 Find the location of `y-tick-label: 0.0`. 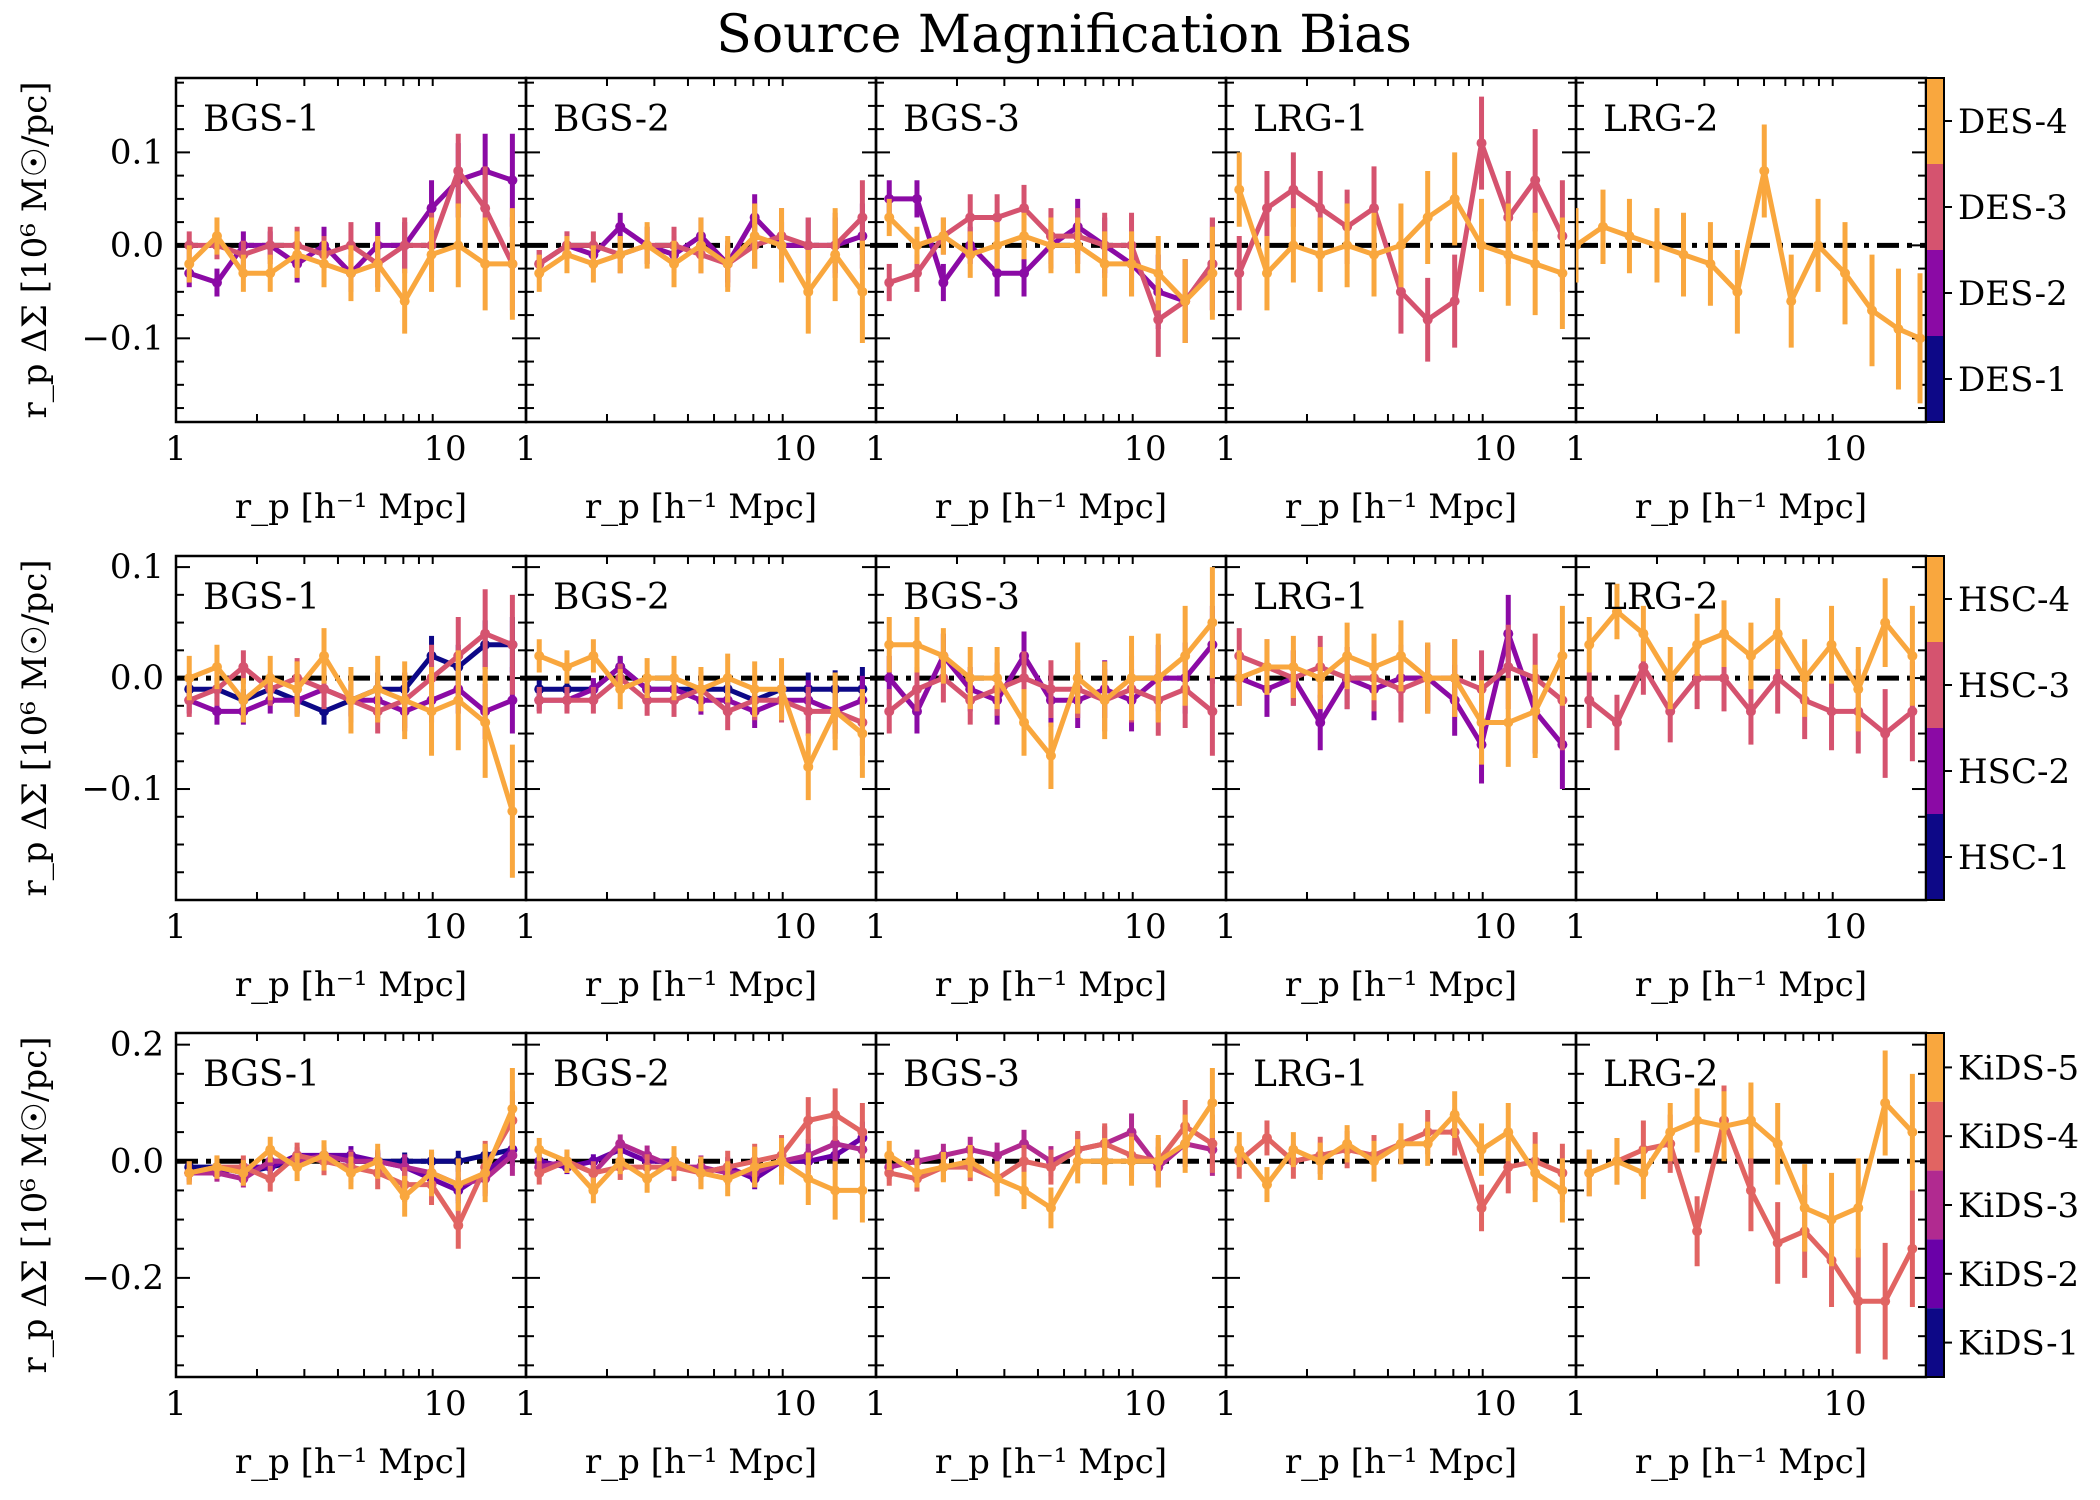

y-tick-label: 0.0 is located at coordinates (137, 1161).